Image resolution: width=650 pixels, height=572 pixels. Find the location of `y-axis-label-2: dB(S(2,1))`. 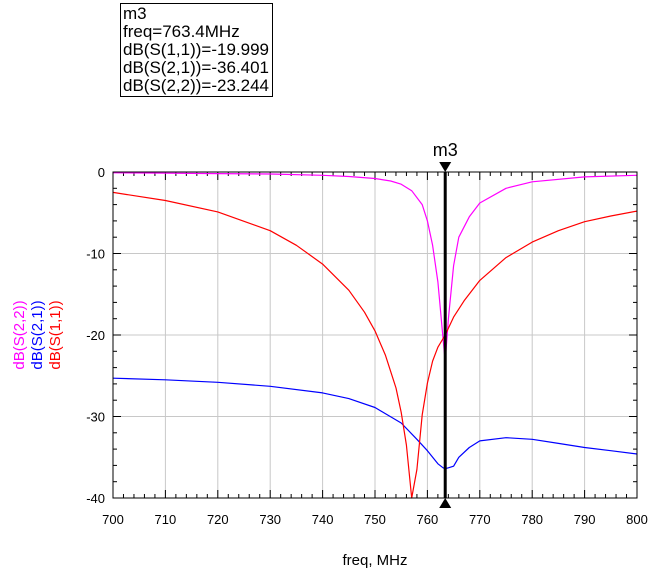

y-axis-label-2: dB(S(2,1)) is located at coordinates (37, 334).